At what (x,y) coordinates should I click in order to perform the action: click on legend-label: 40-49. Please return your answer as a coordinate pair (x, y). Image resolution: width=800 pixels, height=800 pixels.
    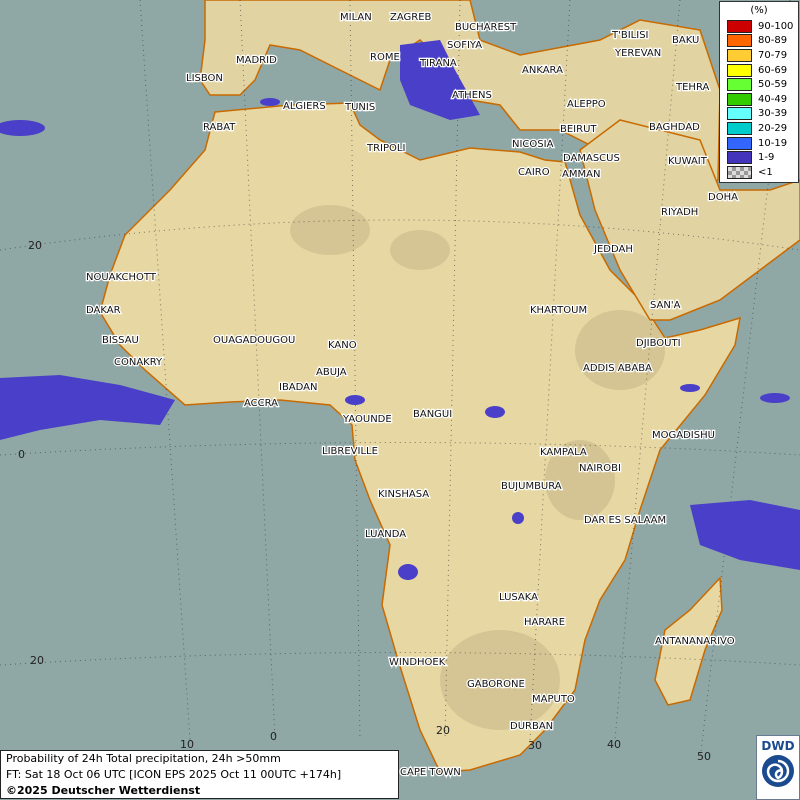
    Looking at the image, I should click on (773, 99).